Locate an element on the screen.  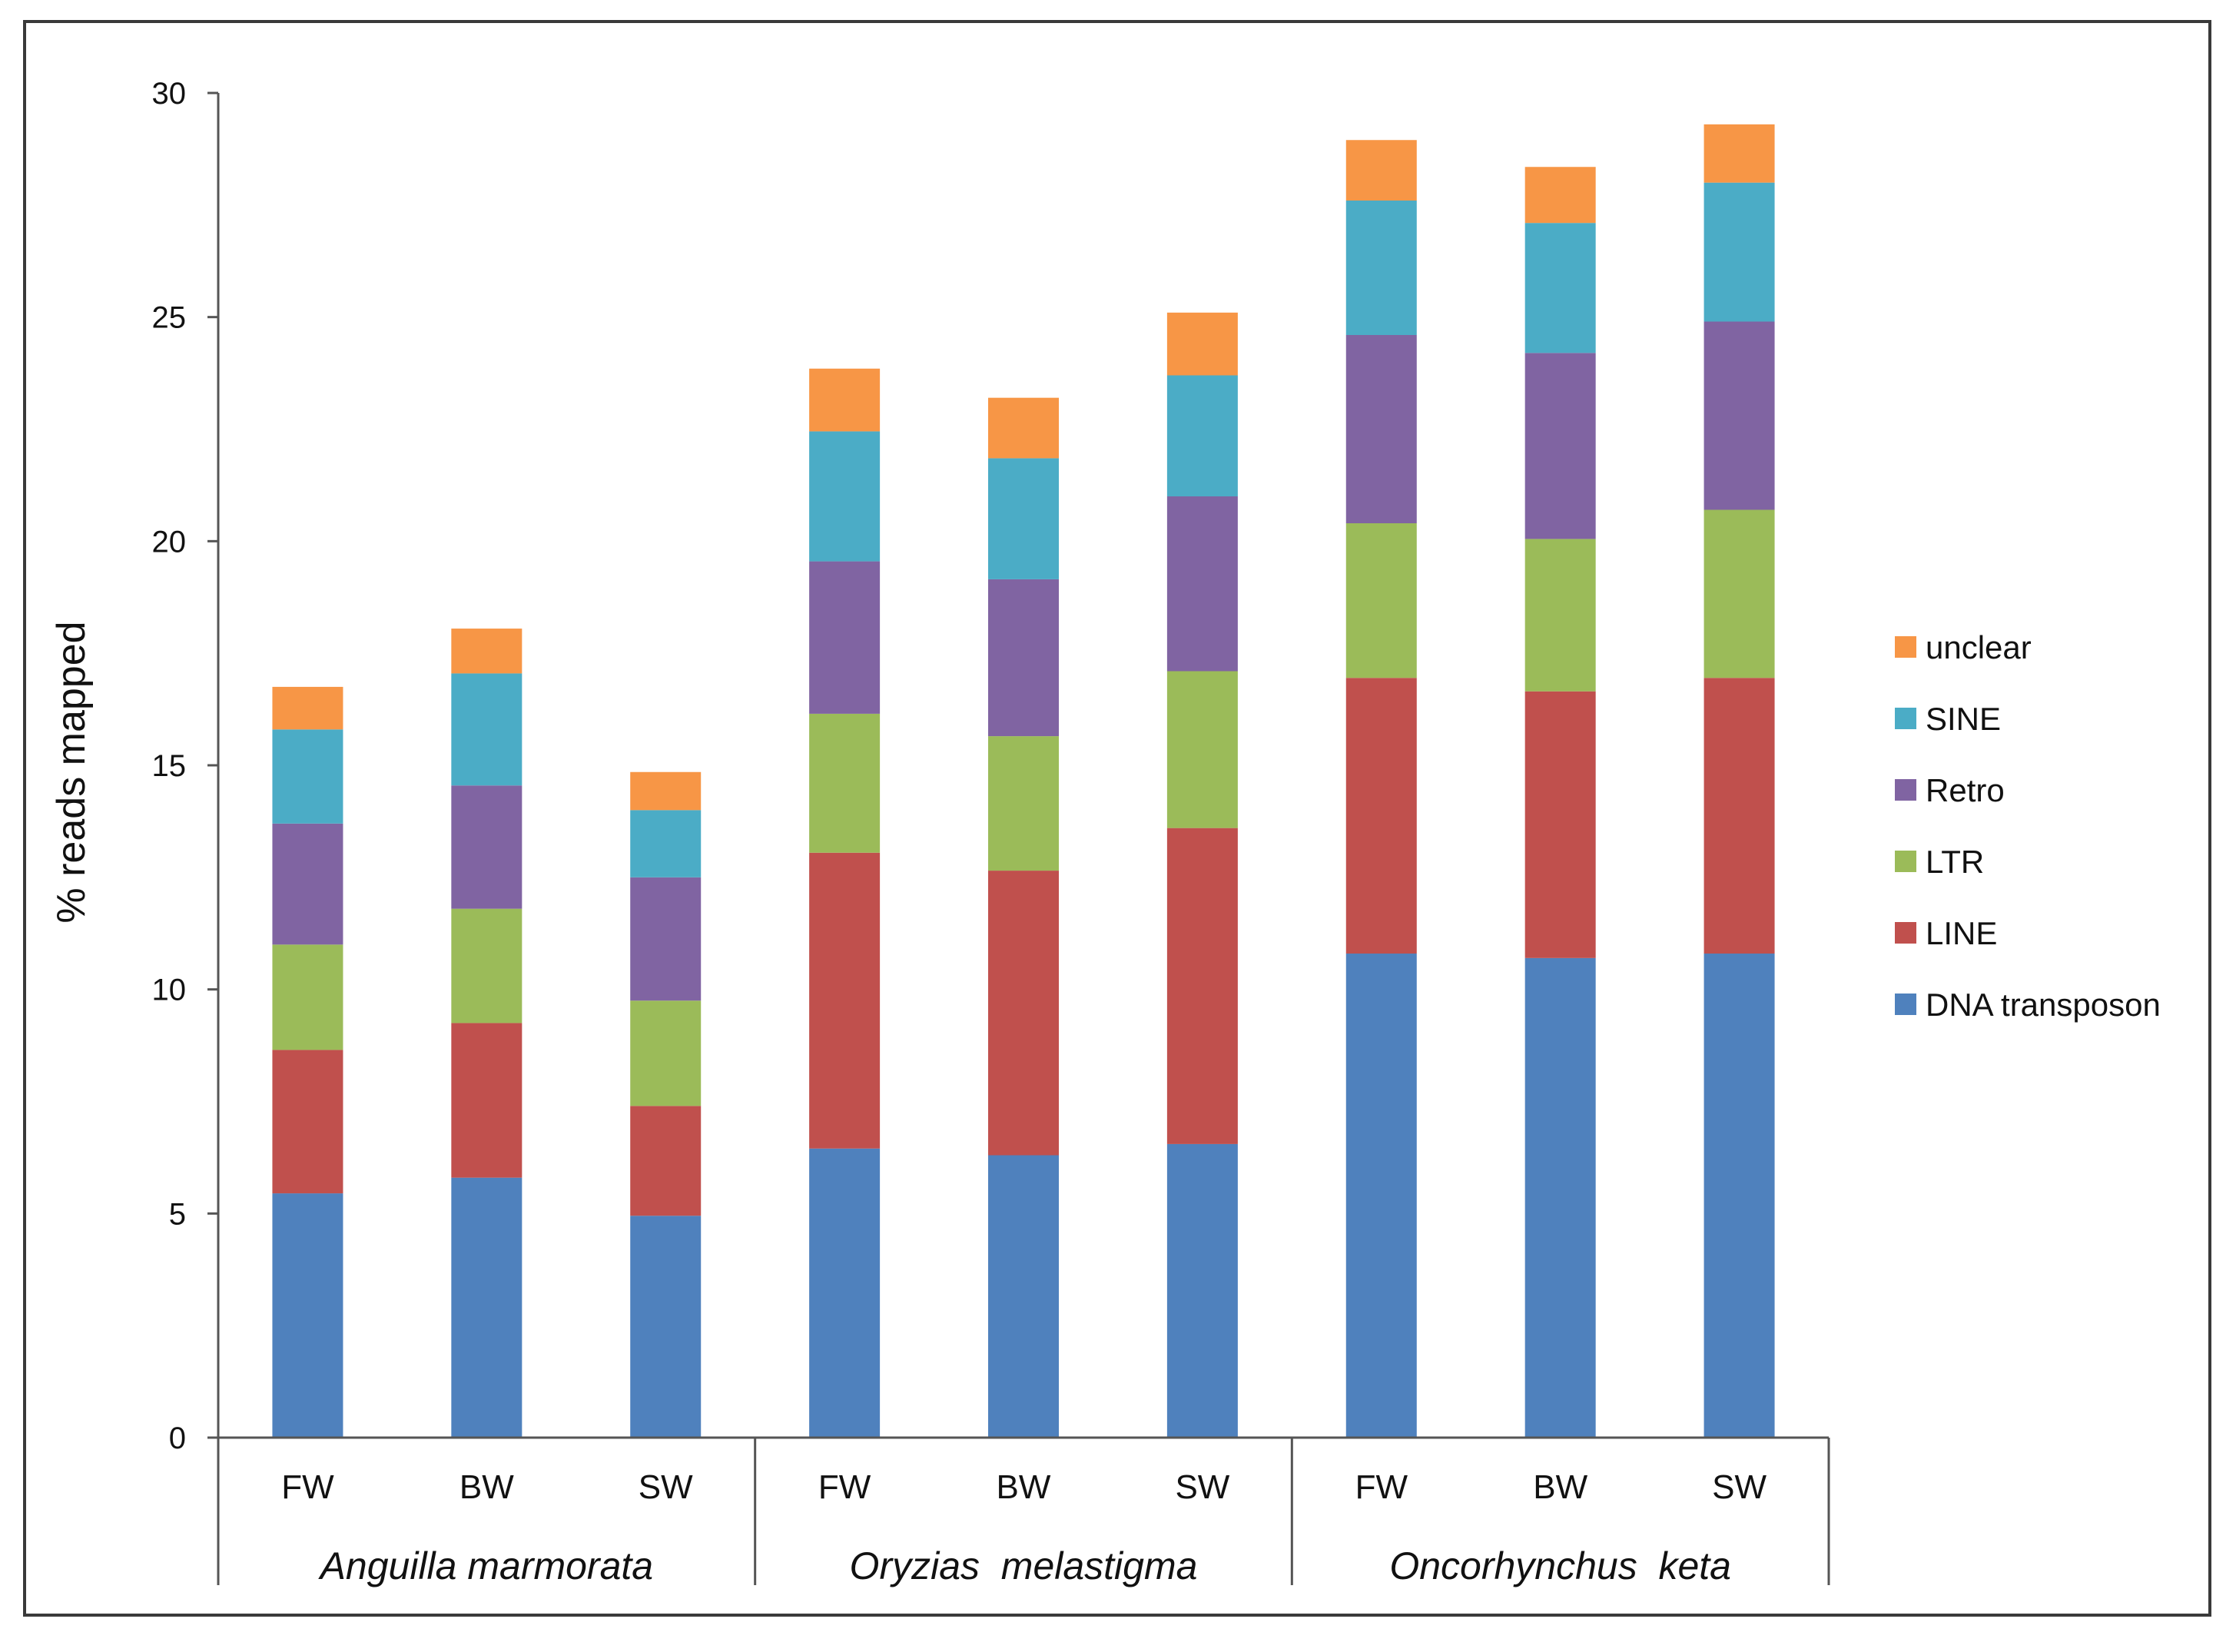
legend-label-retro: Retro is located at coordinates (1965, 790).